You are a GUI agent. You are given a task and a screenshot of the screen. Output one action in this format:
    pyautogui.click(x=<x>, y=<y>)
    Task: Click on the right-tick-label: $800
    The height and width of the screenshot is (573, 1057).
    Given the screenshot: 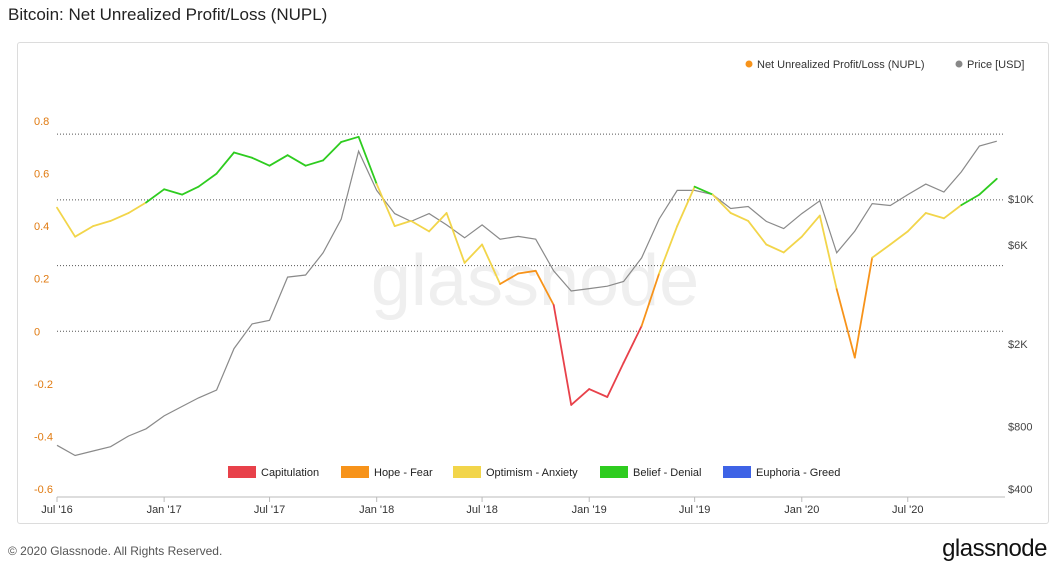 What is the action you would take?
    pyautogui.click(x=1020, y=428)
    